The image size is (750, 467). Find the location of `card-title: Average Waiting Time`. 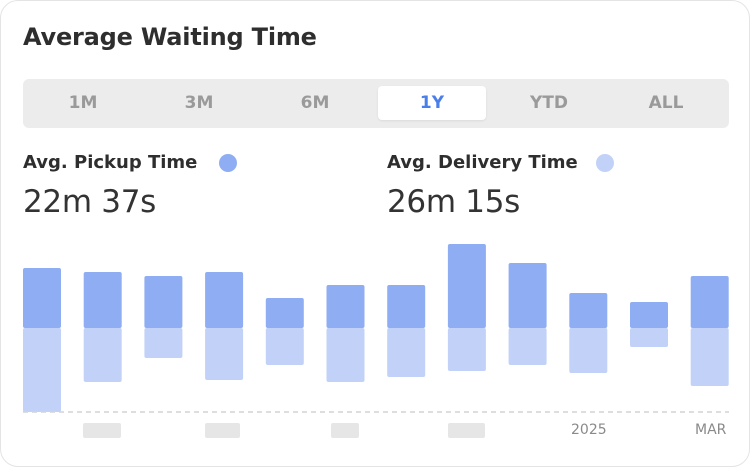

card-title: Average Waiting Time is located at coordinates (170, 37).